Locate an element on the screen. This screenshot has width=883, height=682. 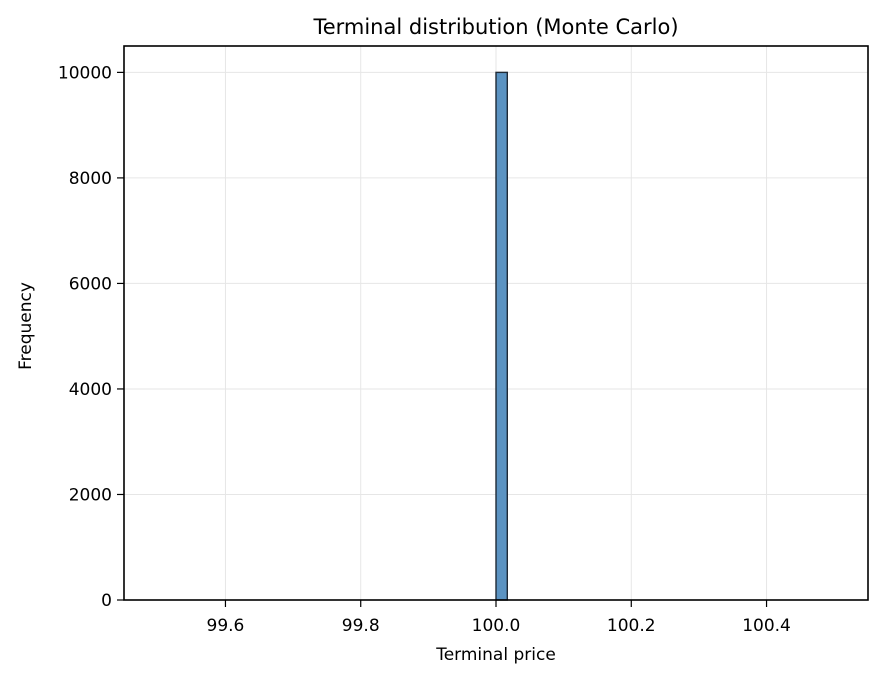
y-tick-label: 10000 is located at coordinates (85, 73).